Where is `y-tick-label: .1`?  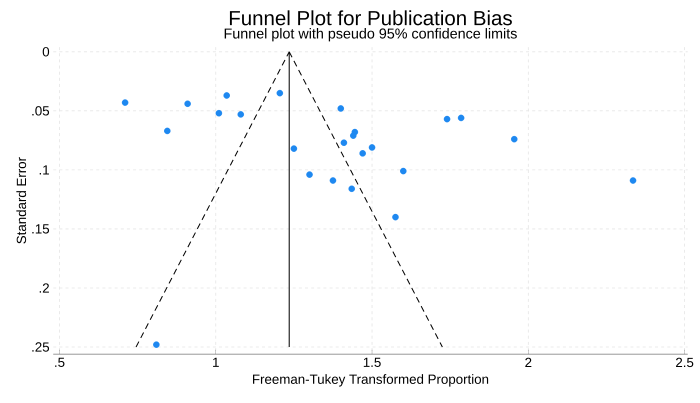
y-tick-label: .1 is located at coordinates (44, 169).